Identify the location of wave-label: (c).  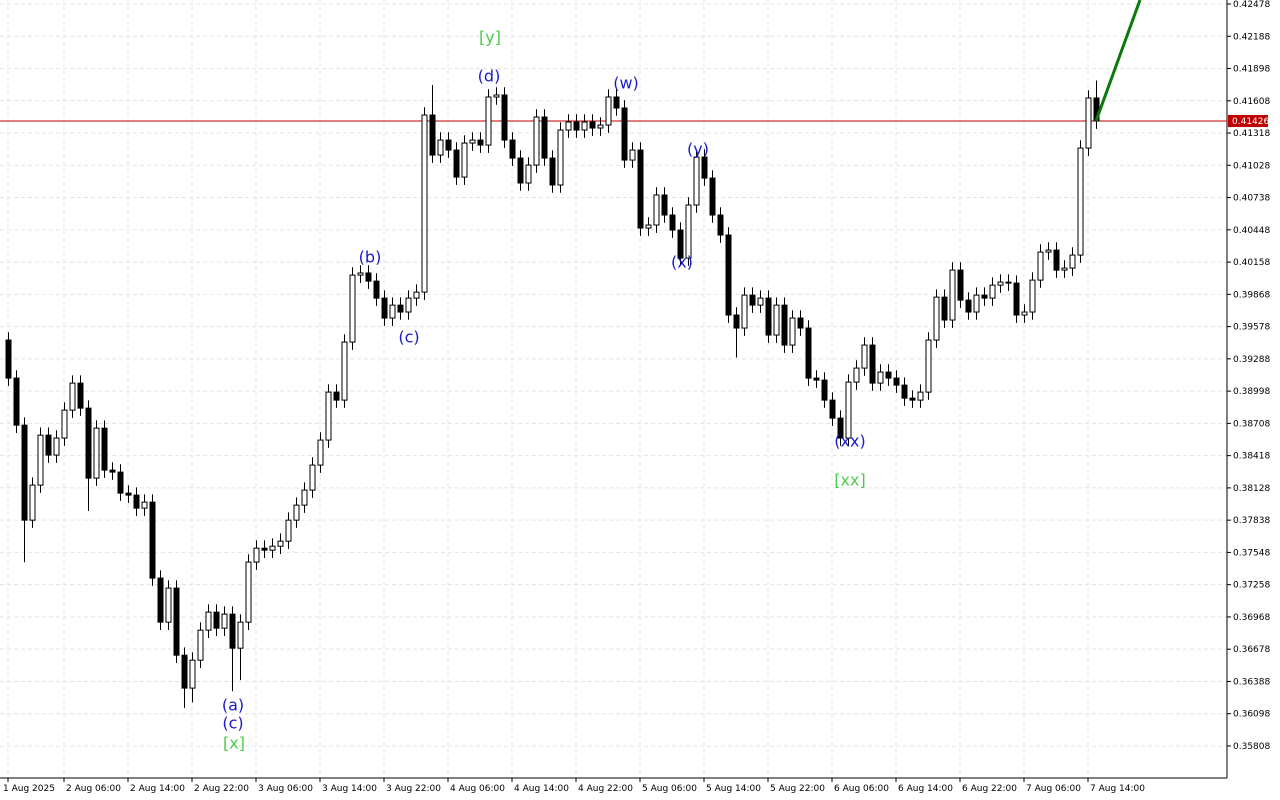
(408, 337).